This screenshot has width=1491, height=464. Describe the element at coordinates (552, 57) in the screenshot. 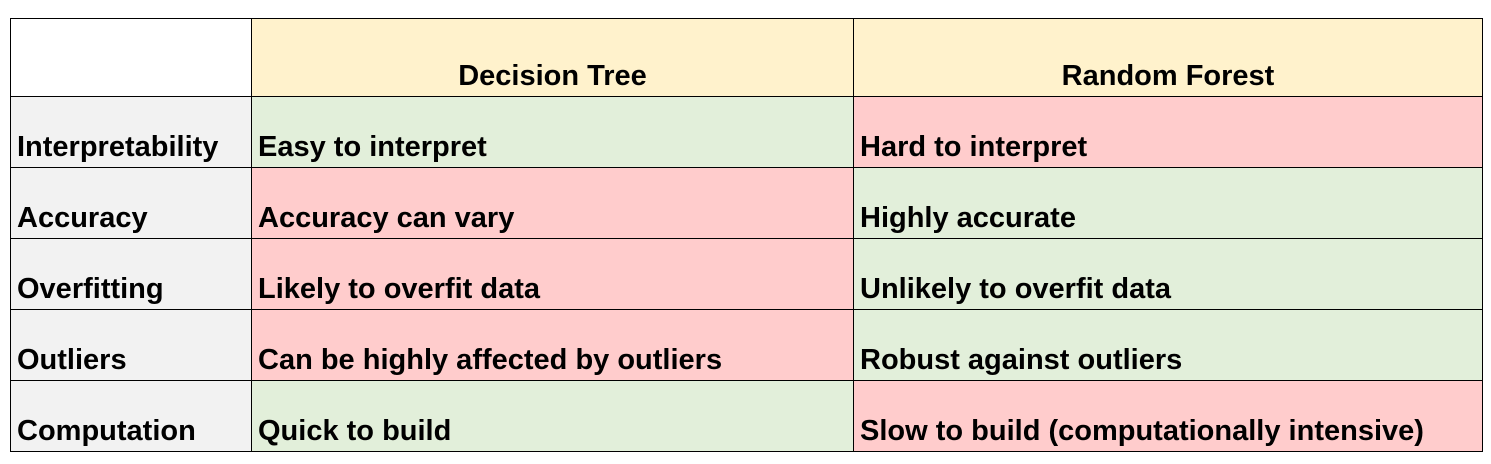

I see `header-decision-tree: Decision Tree` at that location.